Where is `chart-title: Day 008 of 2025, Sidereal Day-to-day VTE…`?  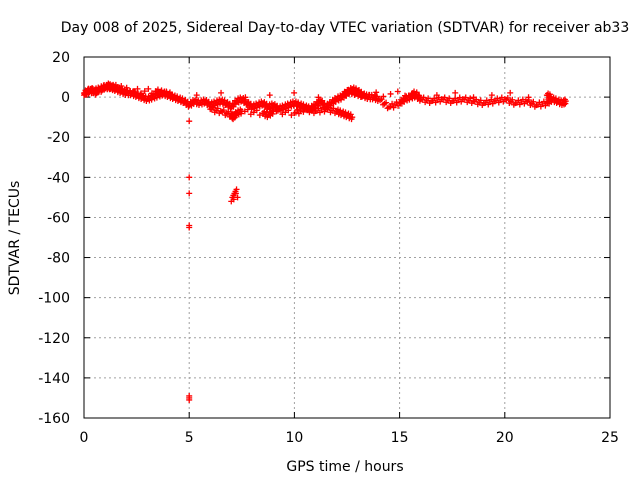 chart-title: Day 008 of 2025, Sidereal Day-to-day VTE… is located at coordinates (345, 28).